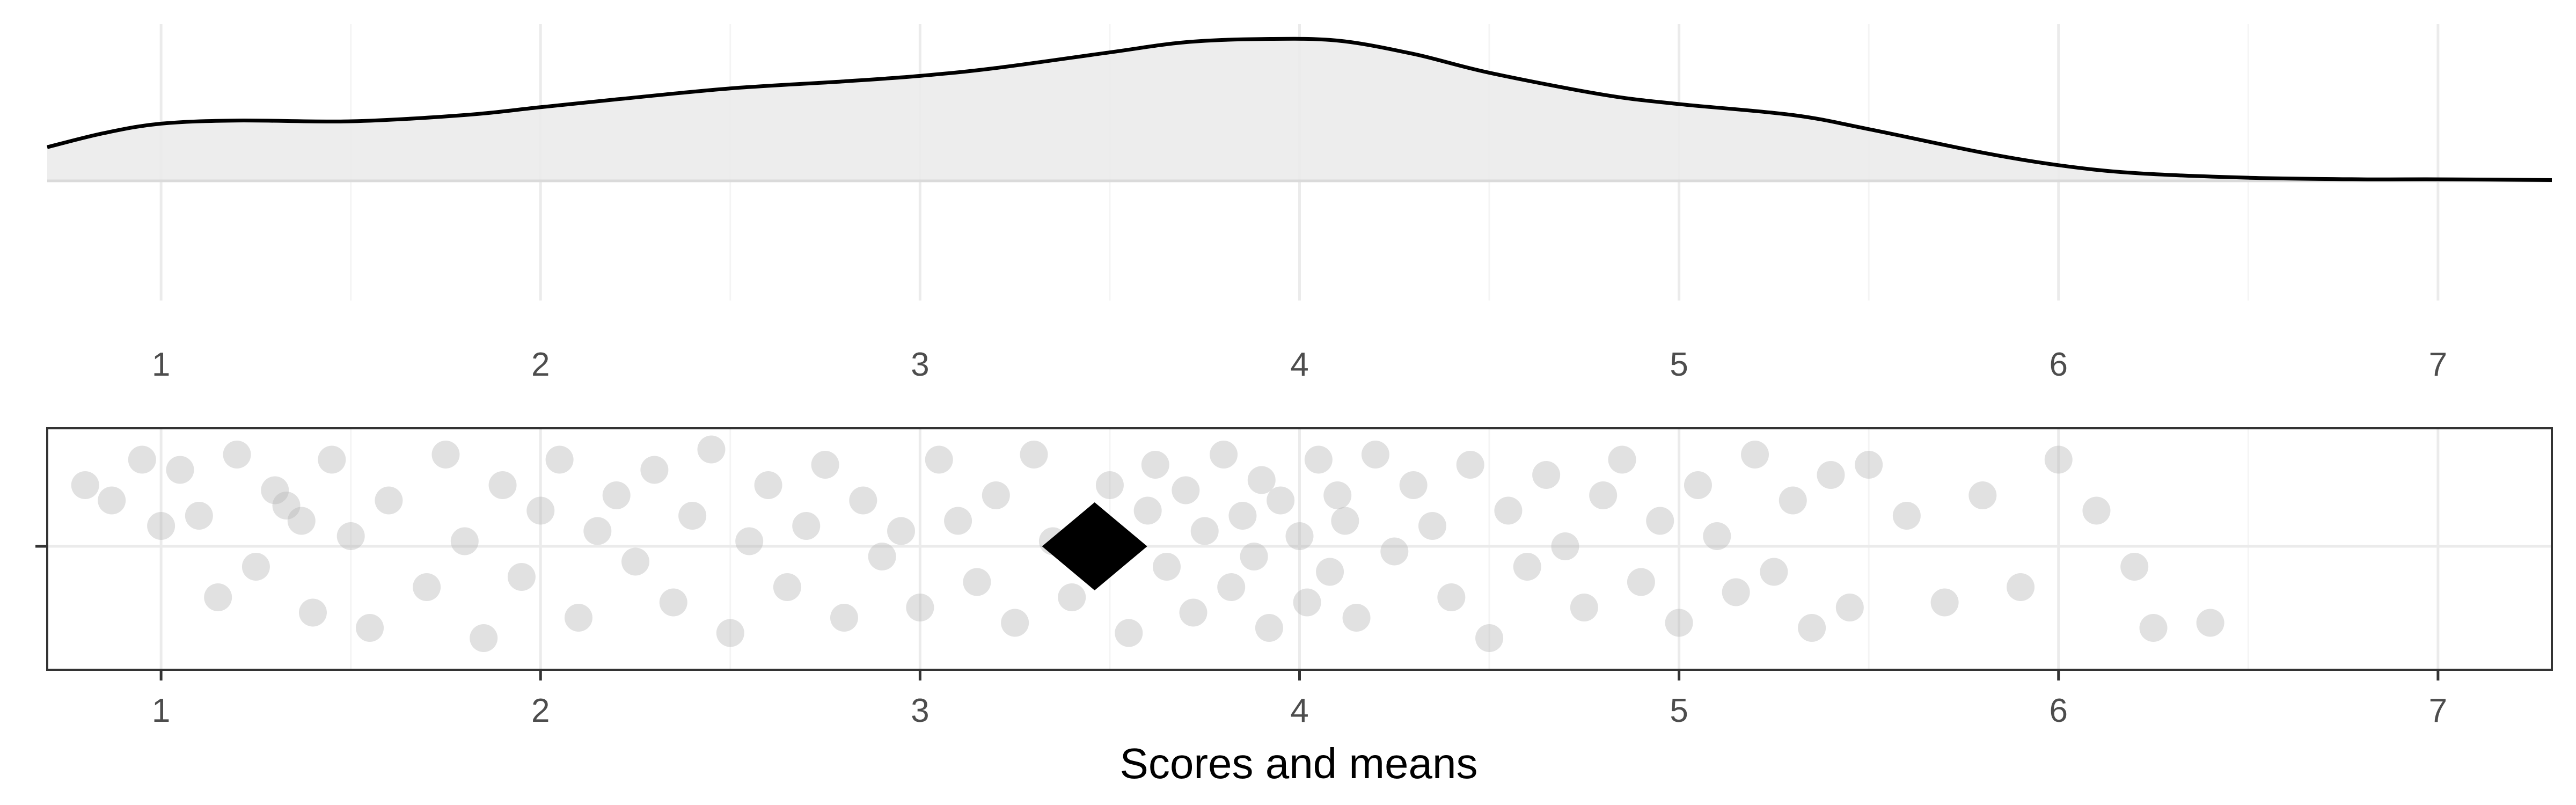 This screenshot has width=2576, height=805. I want to click on density-x-tick-labels: 1 2 3 4 5 6 7, so click(1299, 364).